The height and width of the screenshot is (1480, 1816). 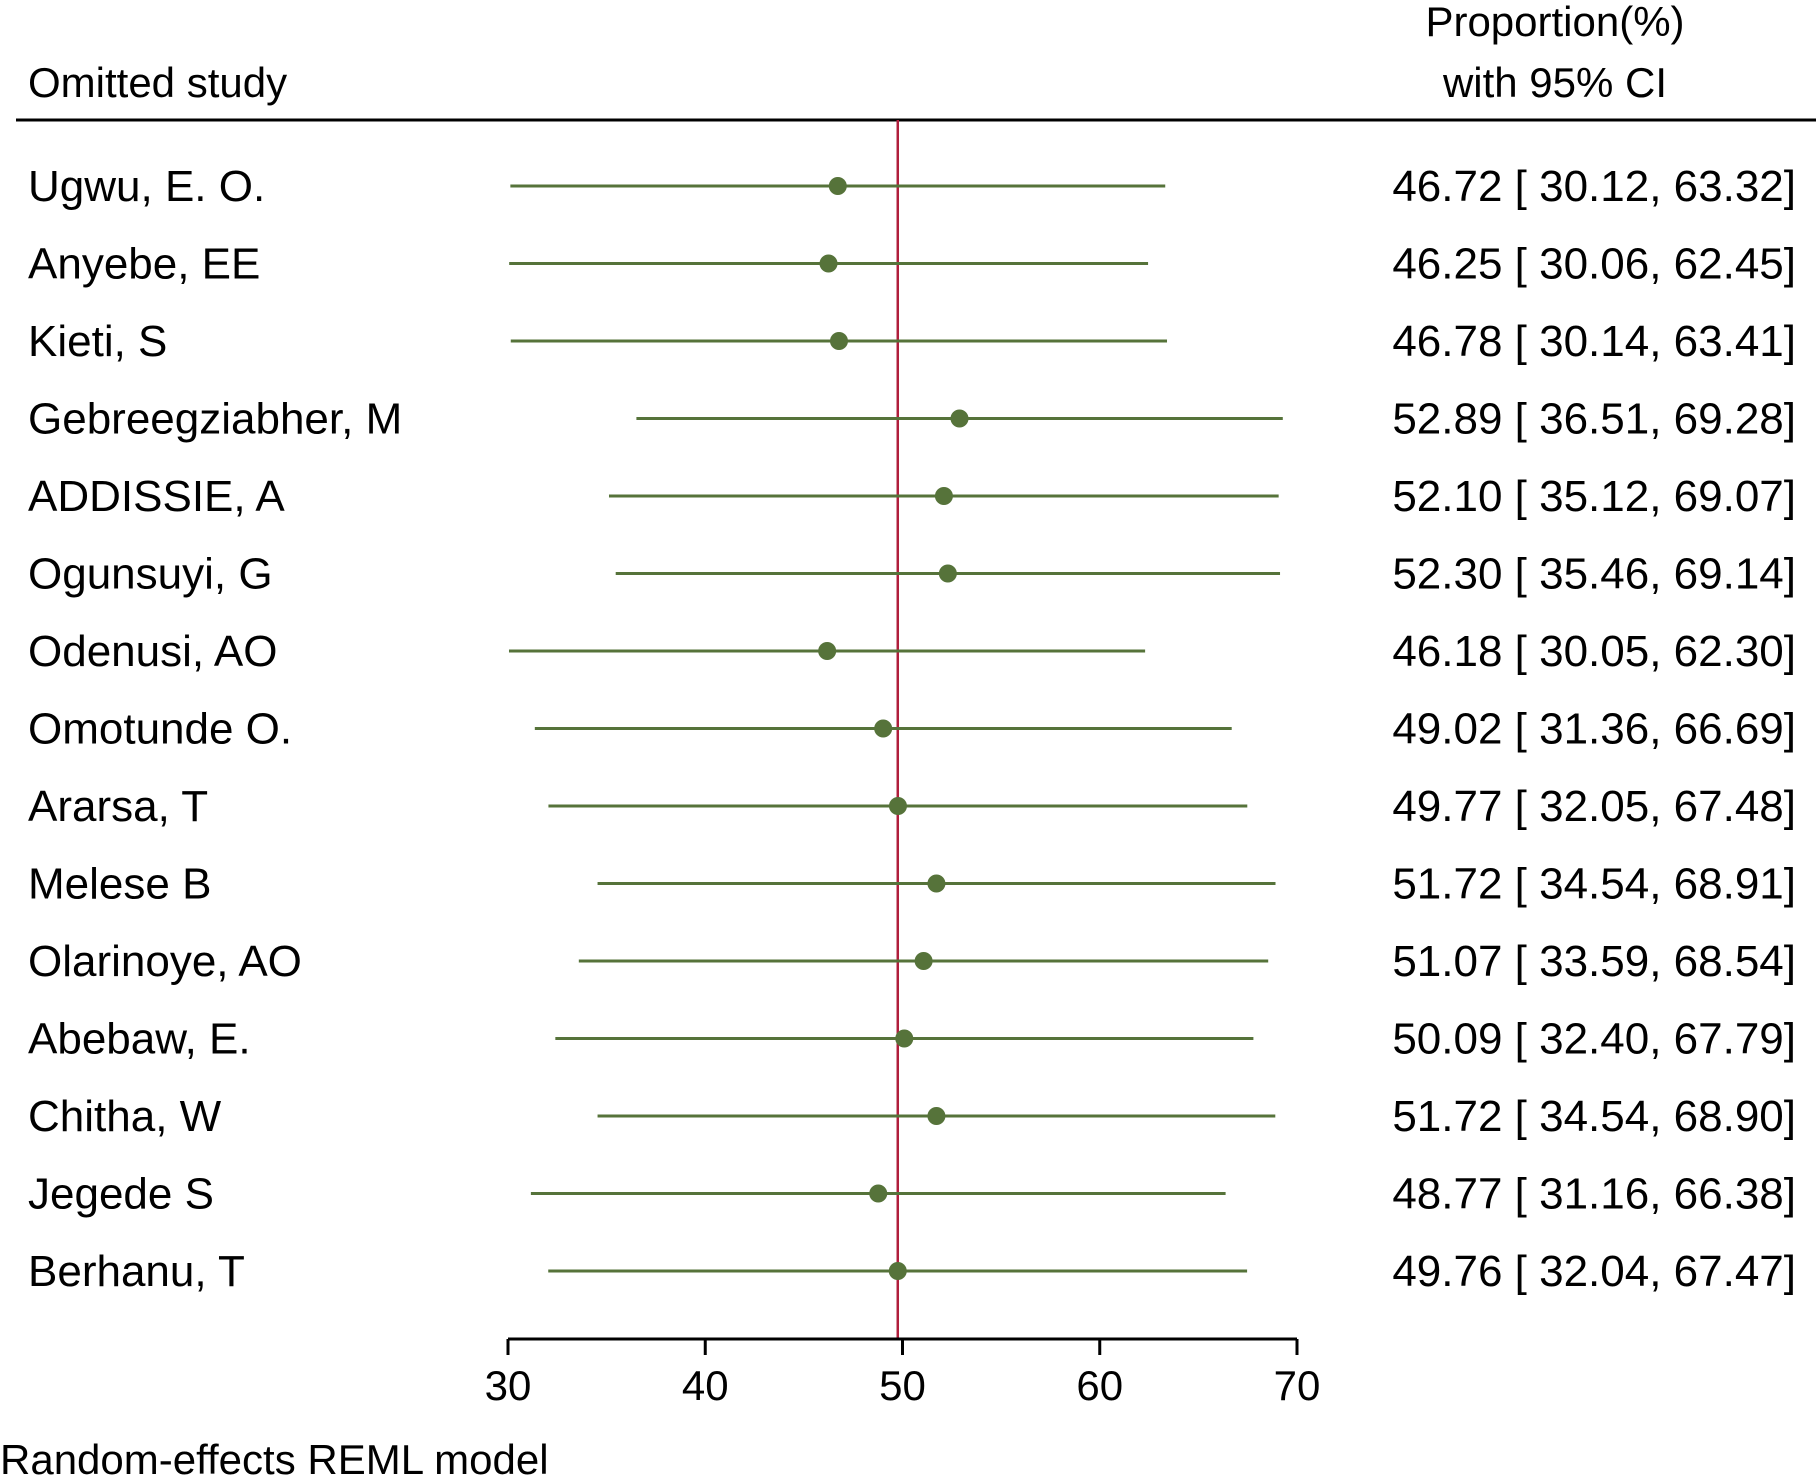 I want to click on study-row: Odenusi, AO 46.18 [ 30.05, 62.30], so click(x=912, y=651).